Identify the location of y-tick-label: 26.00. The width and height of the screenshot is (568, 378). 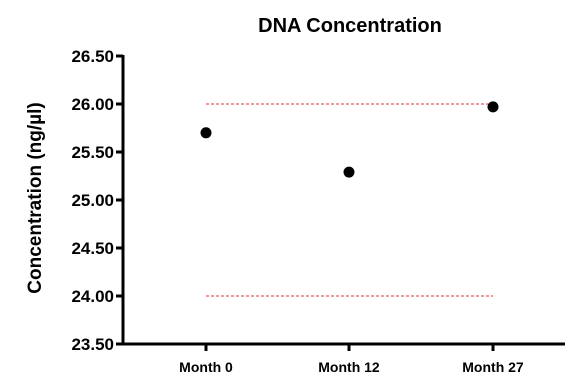
(92, 104).